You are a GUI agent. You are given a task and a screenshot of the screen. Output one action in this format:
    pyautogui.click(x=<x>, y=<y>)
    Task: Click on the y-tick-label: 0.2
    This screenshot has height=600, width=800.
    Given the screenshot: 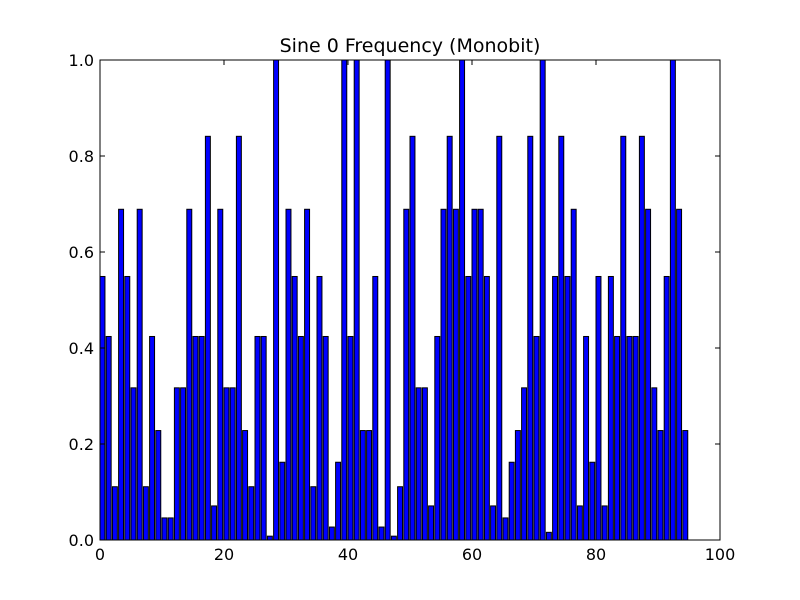 What is the action you would take?
    pyautogui.click(x=81, y=444)
    